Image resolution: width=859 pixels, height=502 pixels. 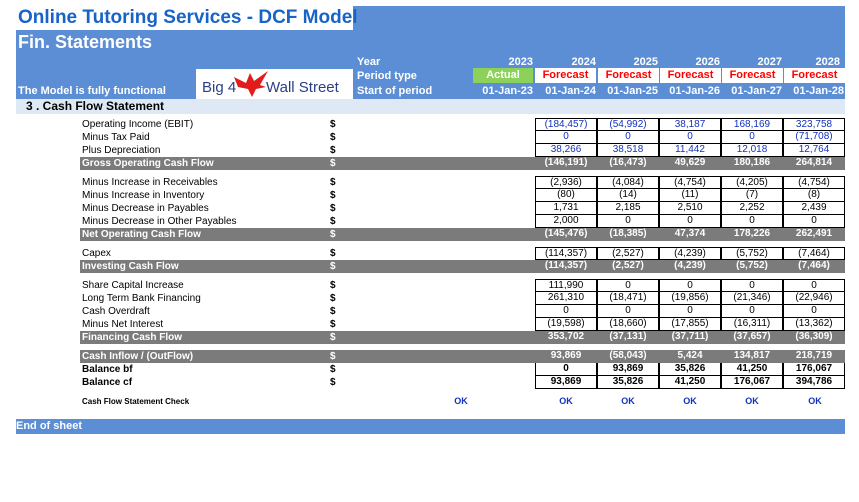 I want to click on value-cell: (4,084), so click(x=628, y=182).